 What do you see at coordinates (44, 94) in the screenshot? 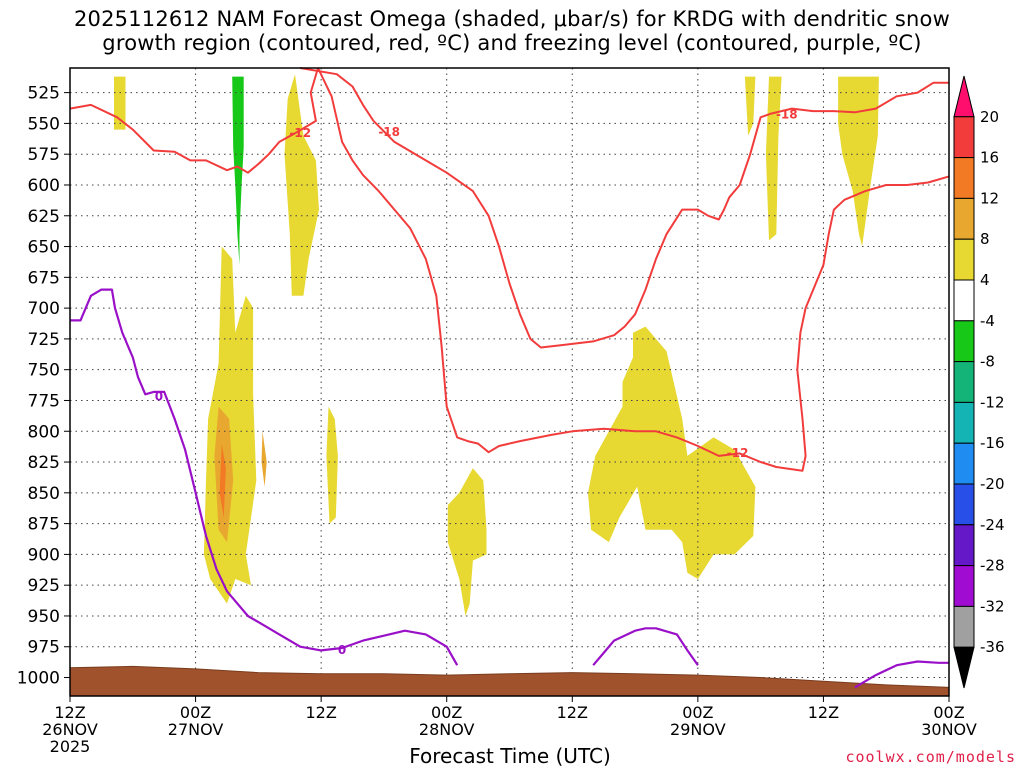
I see `y-tick-label-525: 525` at bounding box center [44, 94].